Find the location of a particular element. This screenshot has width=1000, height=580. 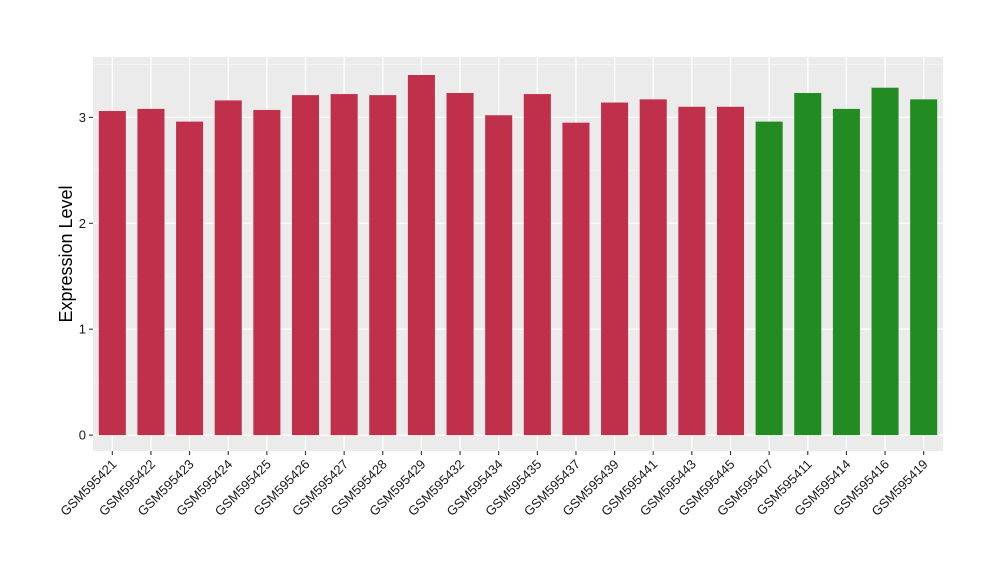

y-tick-label: 2 is located at coordinates (82, 223).